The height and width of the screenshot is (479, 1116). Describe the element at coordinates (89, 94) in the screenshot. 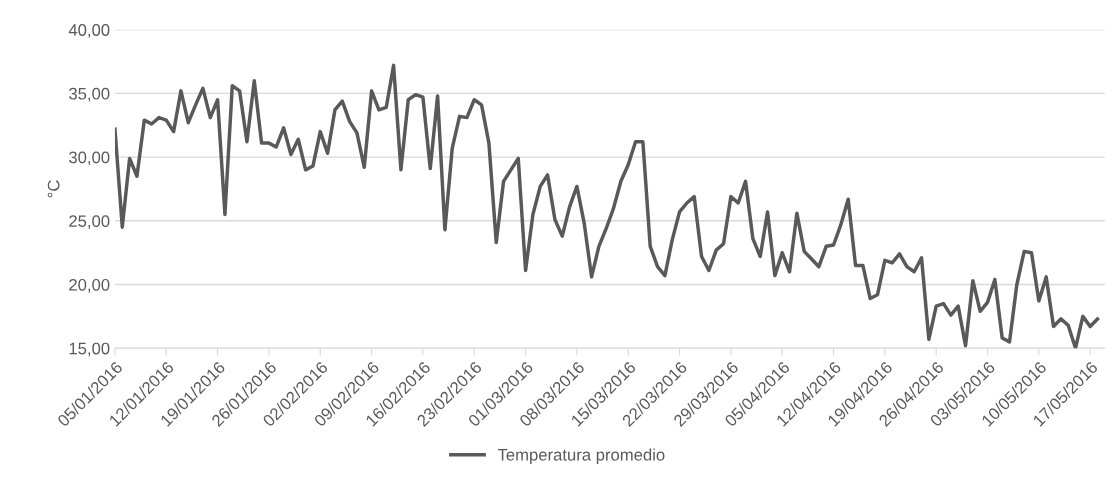

I see `y-tick-label: 35,00` at that location.